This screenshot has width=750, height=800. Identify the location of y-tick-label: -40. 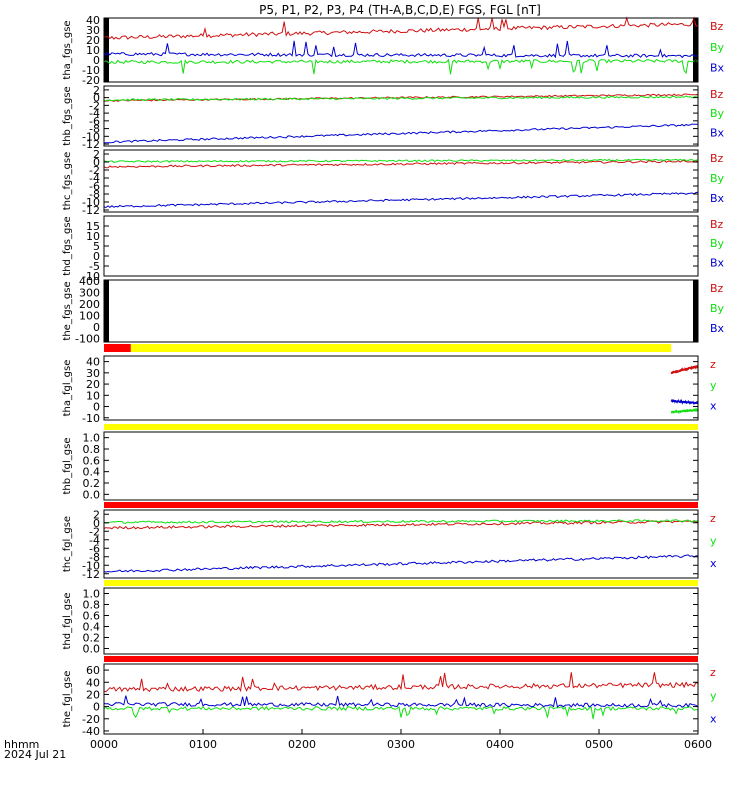
(91, 731).